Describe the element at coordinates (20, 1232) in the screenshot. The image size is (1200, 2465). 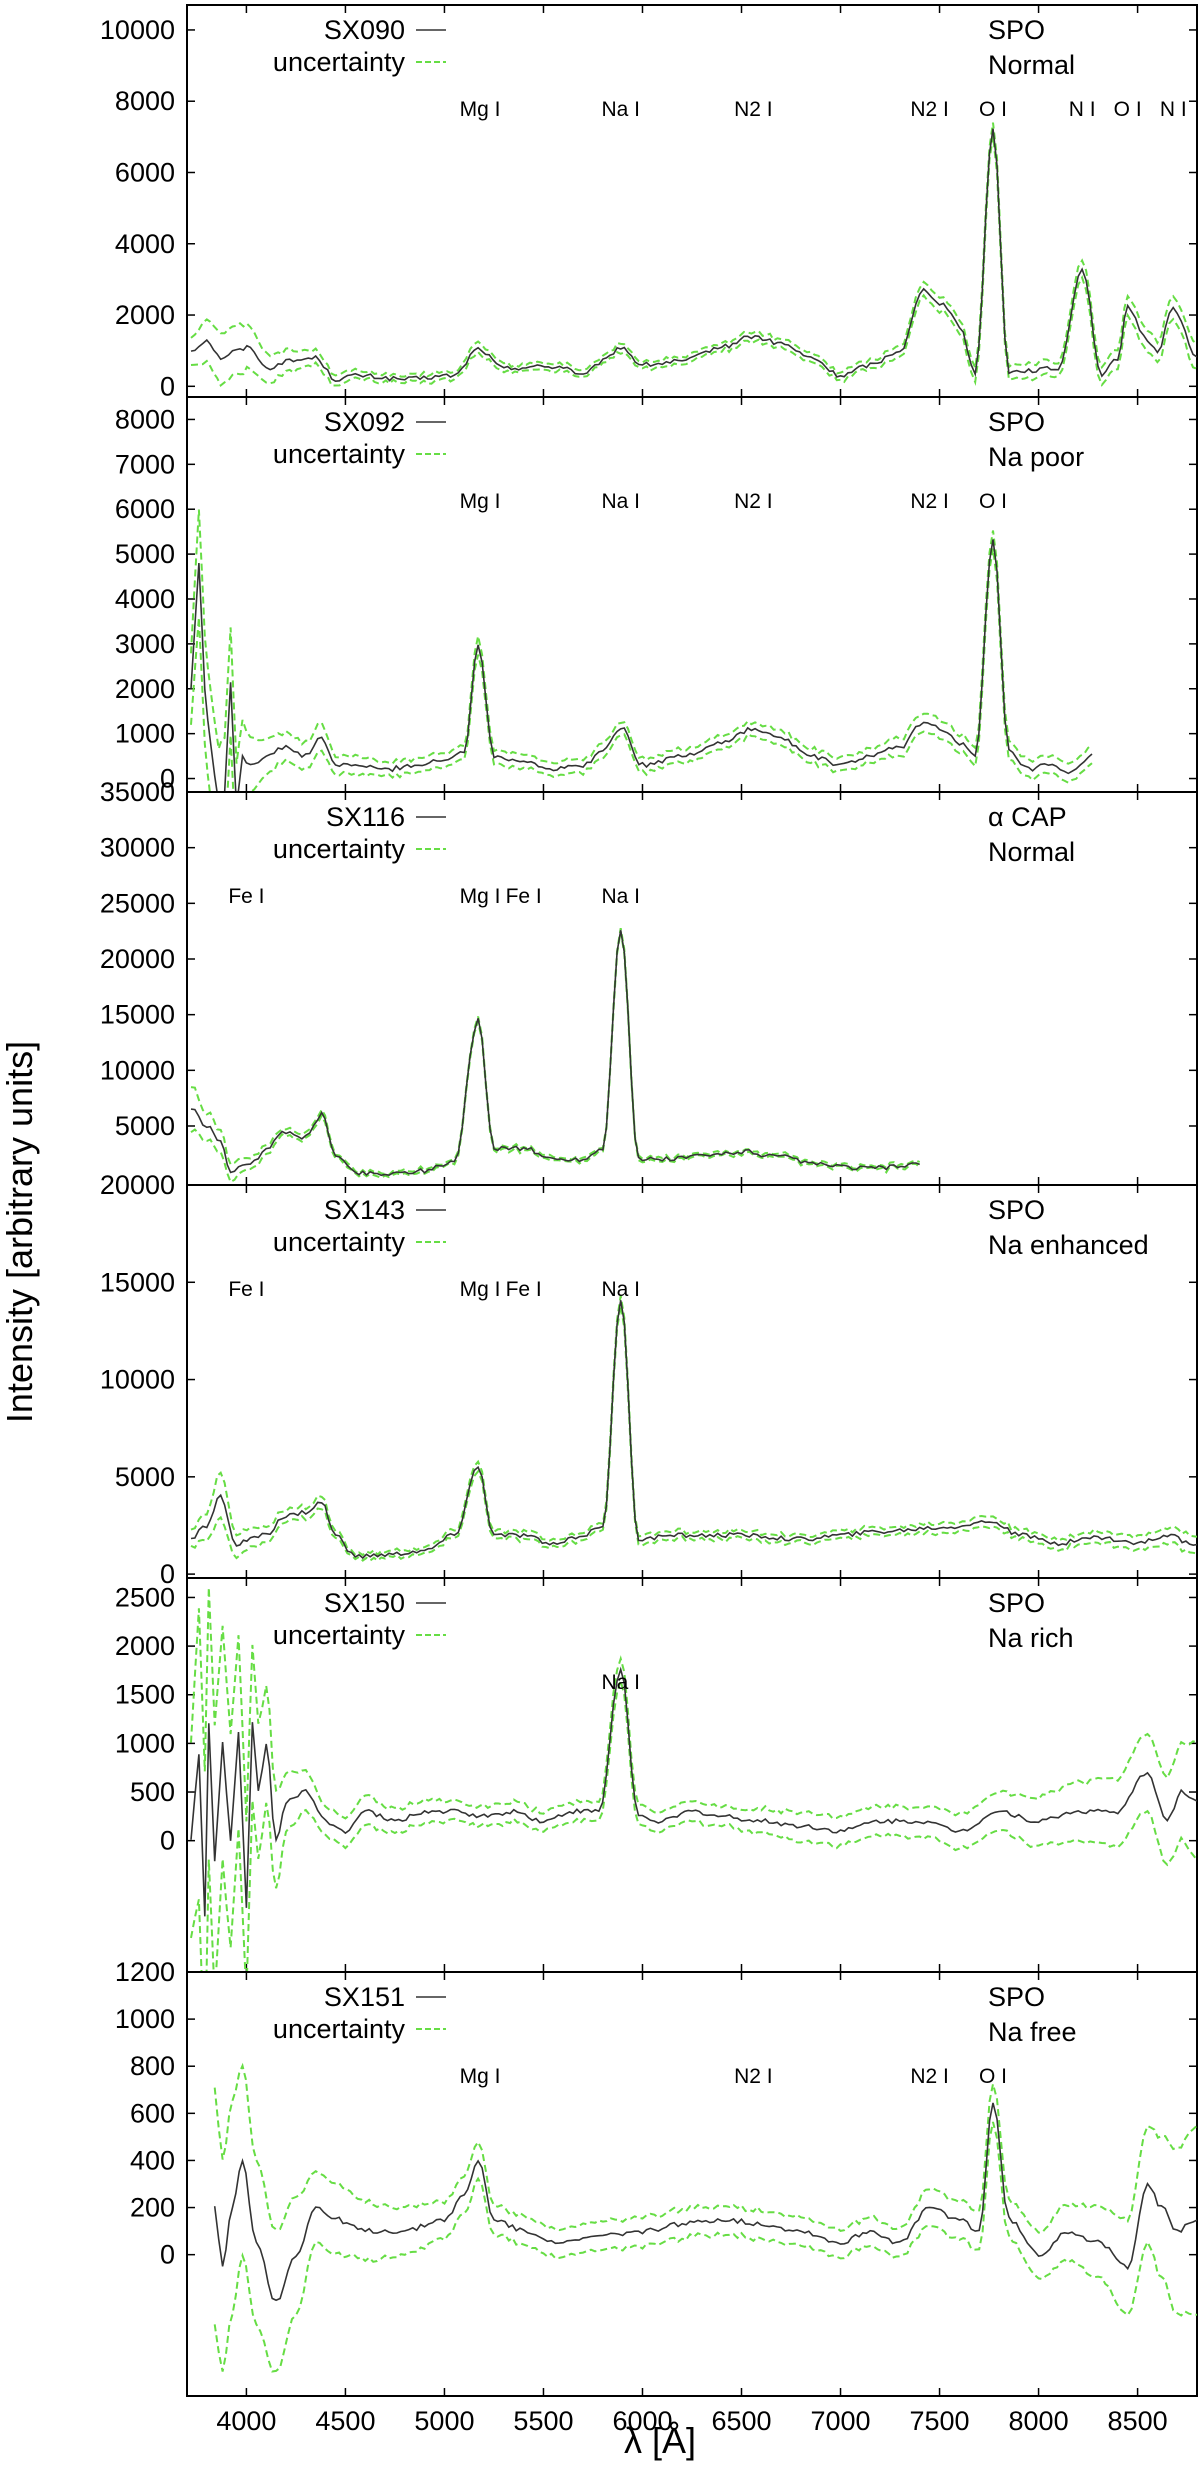
I see `y-axis-title: Intensity [arbitrary units]` at that location.